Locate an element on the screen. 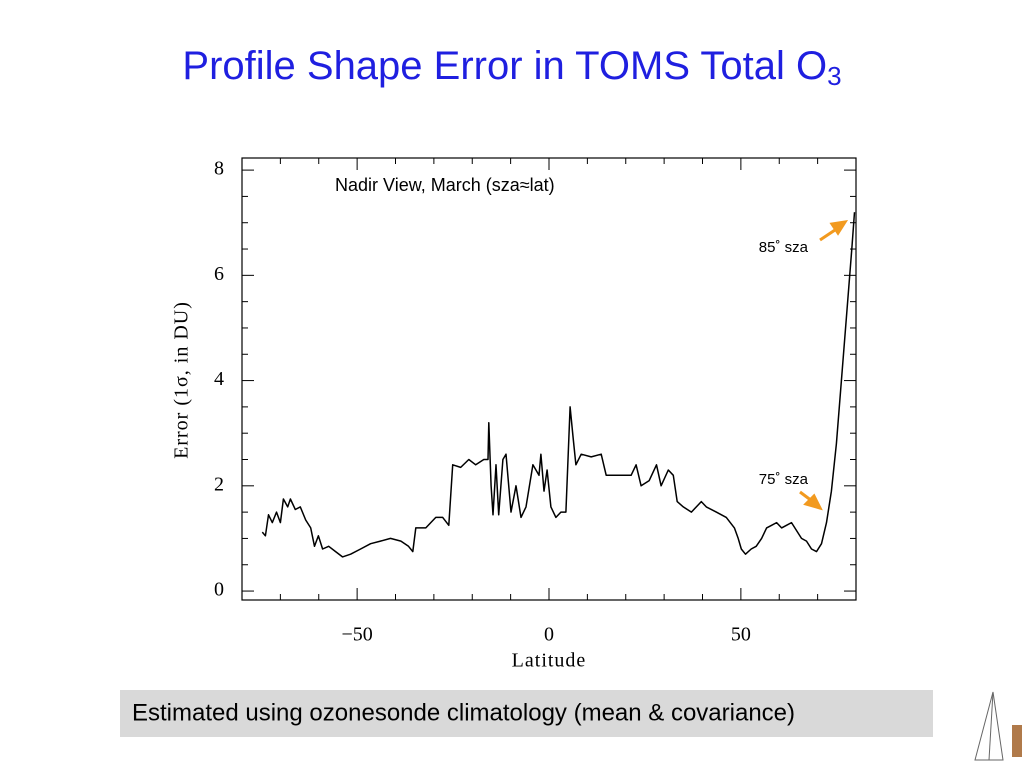 The image size is (1024, 773). y-axis-label: Error (1σ, in DU) is located at coordinates (182, 380).